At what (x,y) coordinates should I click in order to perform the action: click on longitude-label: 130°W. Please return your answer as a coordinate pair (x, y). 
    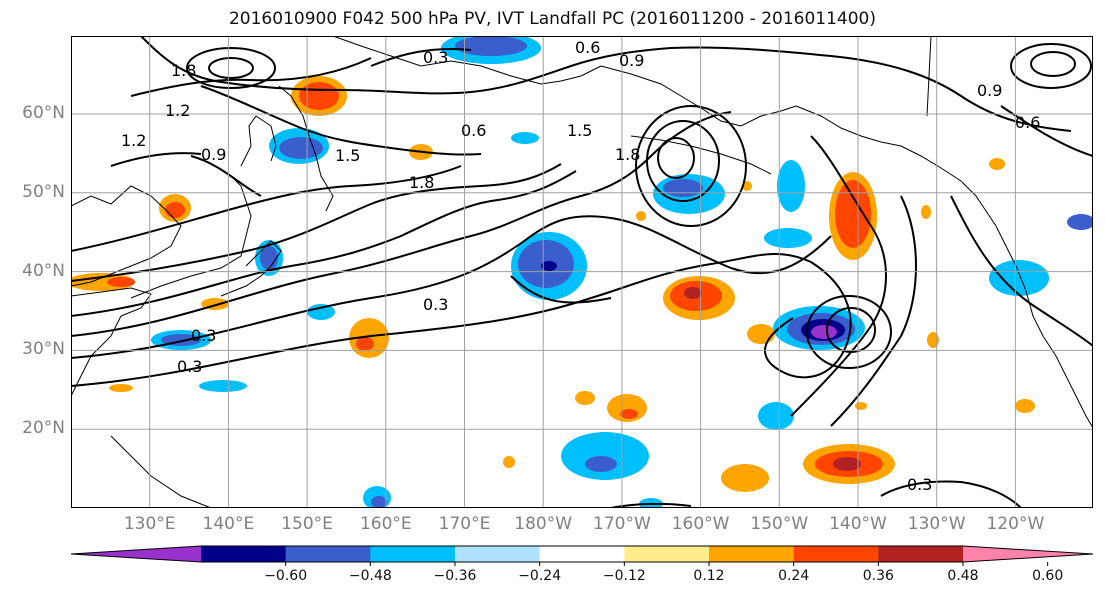
    Looking at the image, I should click on (936, 524).